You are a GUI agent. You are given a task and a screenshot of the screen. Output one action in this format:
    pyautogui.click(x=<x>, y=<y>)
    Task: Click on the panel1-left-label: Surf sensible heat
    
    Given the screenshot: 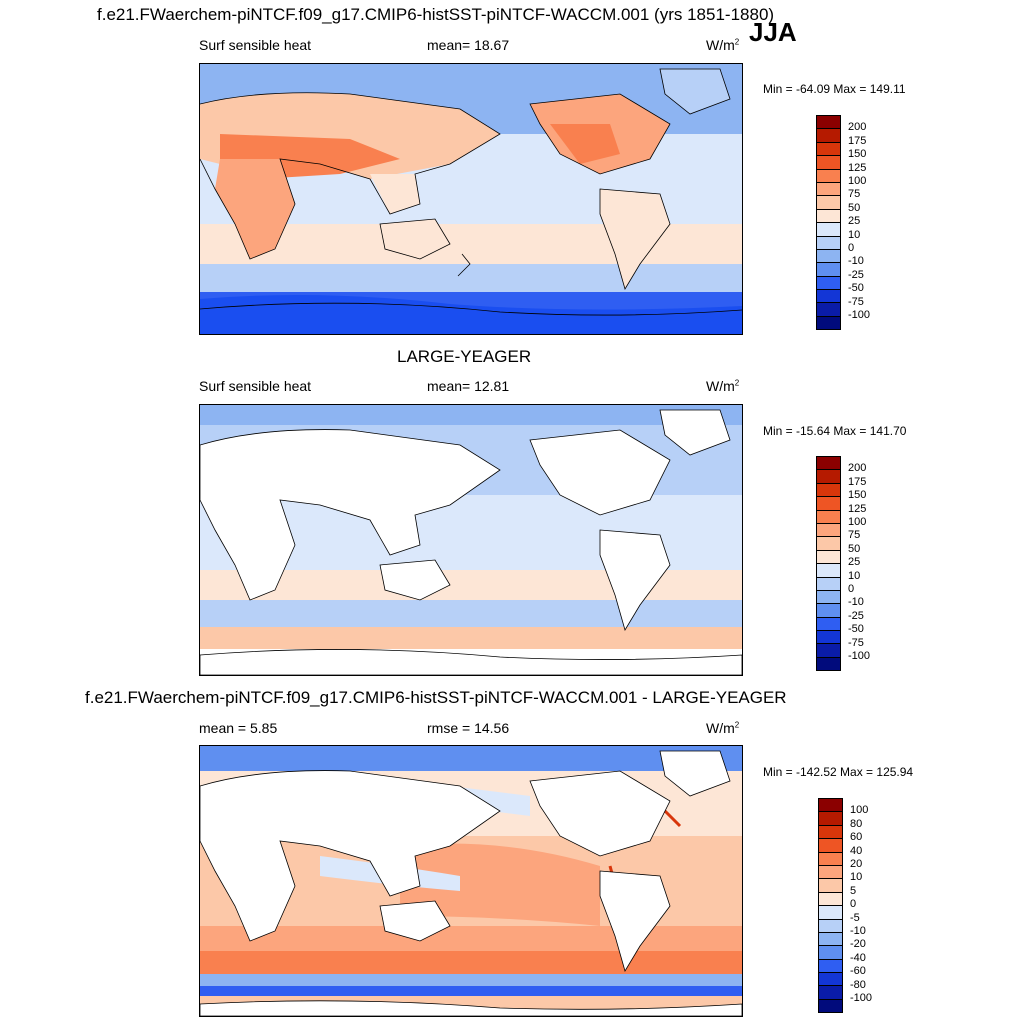 What is the action you would take?
    pyautogui.click(x=255, y=45)
    